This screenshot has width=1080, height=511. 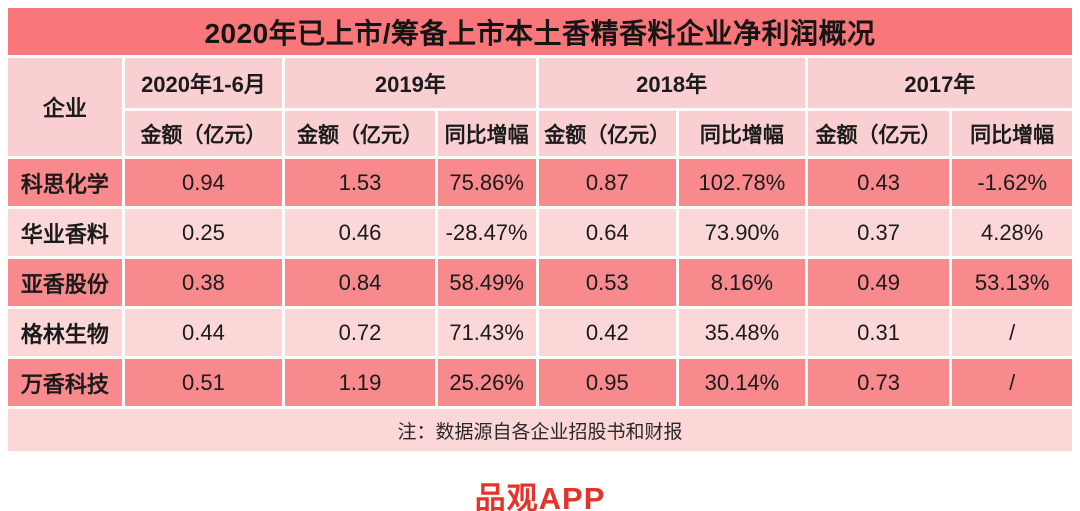 I want to click on value-cell: -28.47%, so click(x=486, y=232).